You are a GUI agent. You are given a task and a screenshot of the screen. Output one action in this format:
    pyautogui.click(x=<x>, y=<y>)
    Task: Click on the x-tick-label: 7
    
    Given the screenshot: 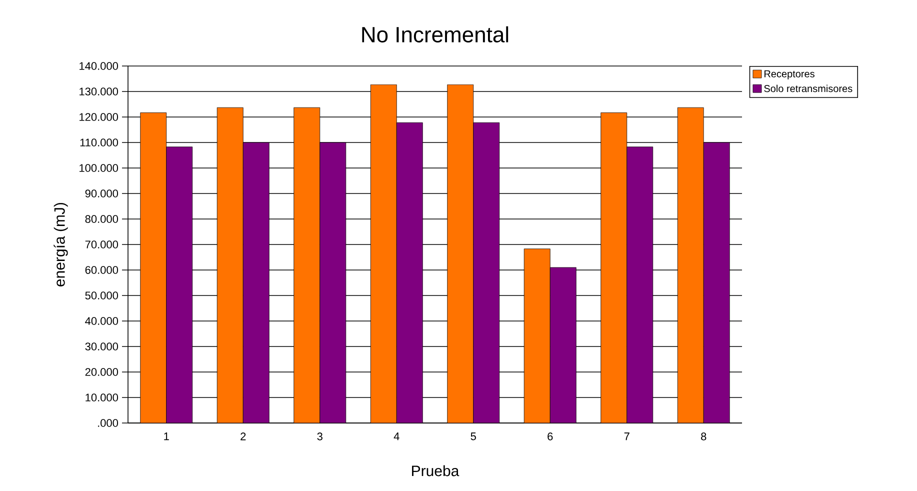 What is the action you would take?
    pyautogui.click(x=627, y=436)
    